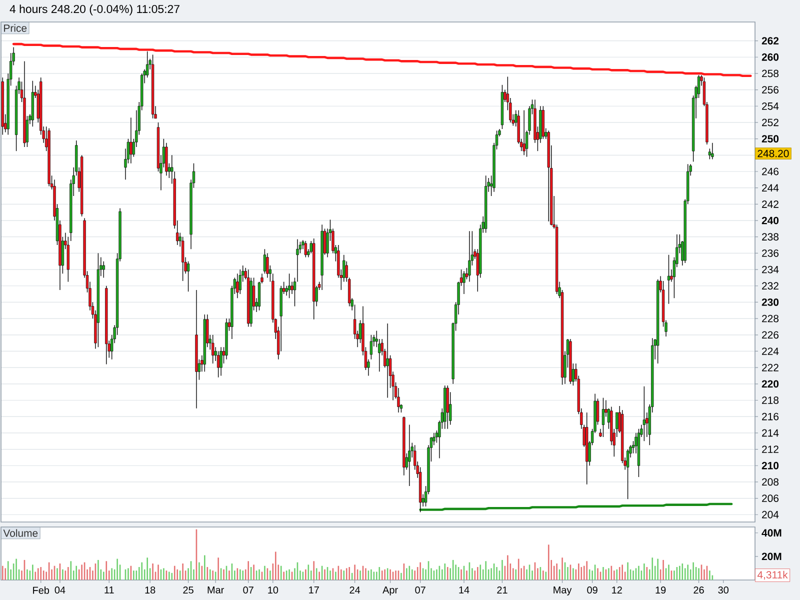  Describe the element at coordinates (770, 40) in the screenshot. I see `y-tick-label: 262` at that location.